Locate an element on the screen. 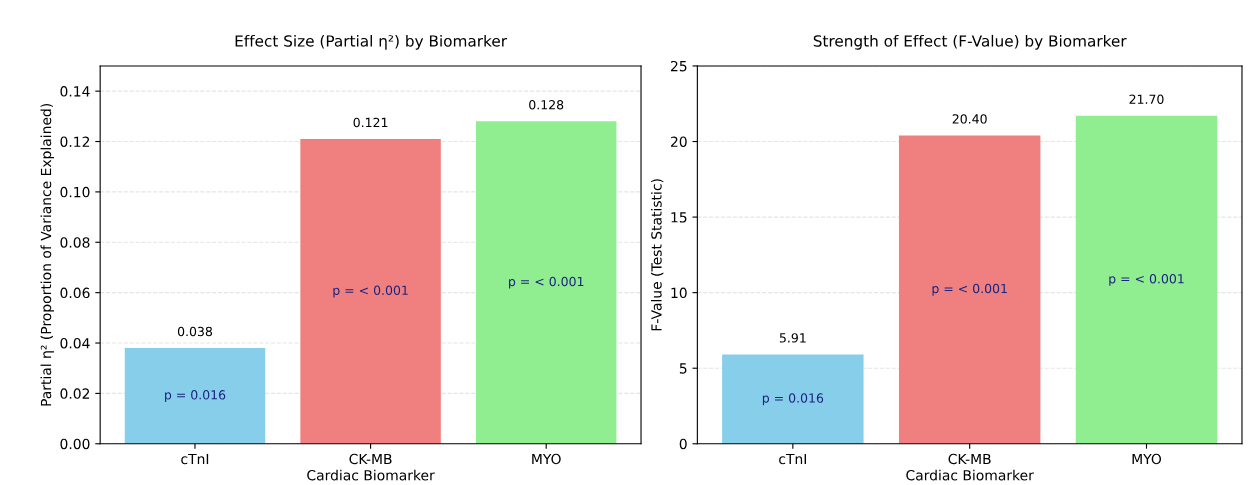 The image size is (1252, 485). y-tick-label: 20 is located at coordinates (678, 141).